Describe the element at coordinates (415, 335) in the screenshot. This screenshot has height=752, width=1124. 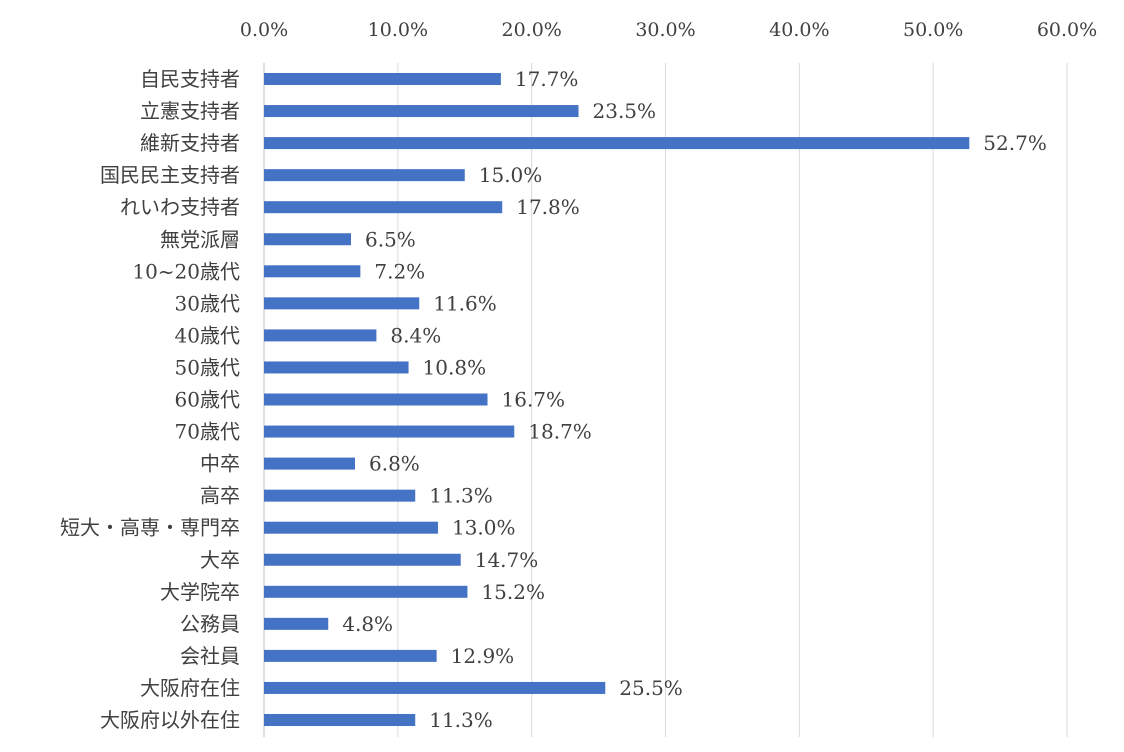
I see `data-label: 8.4%` at that location.